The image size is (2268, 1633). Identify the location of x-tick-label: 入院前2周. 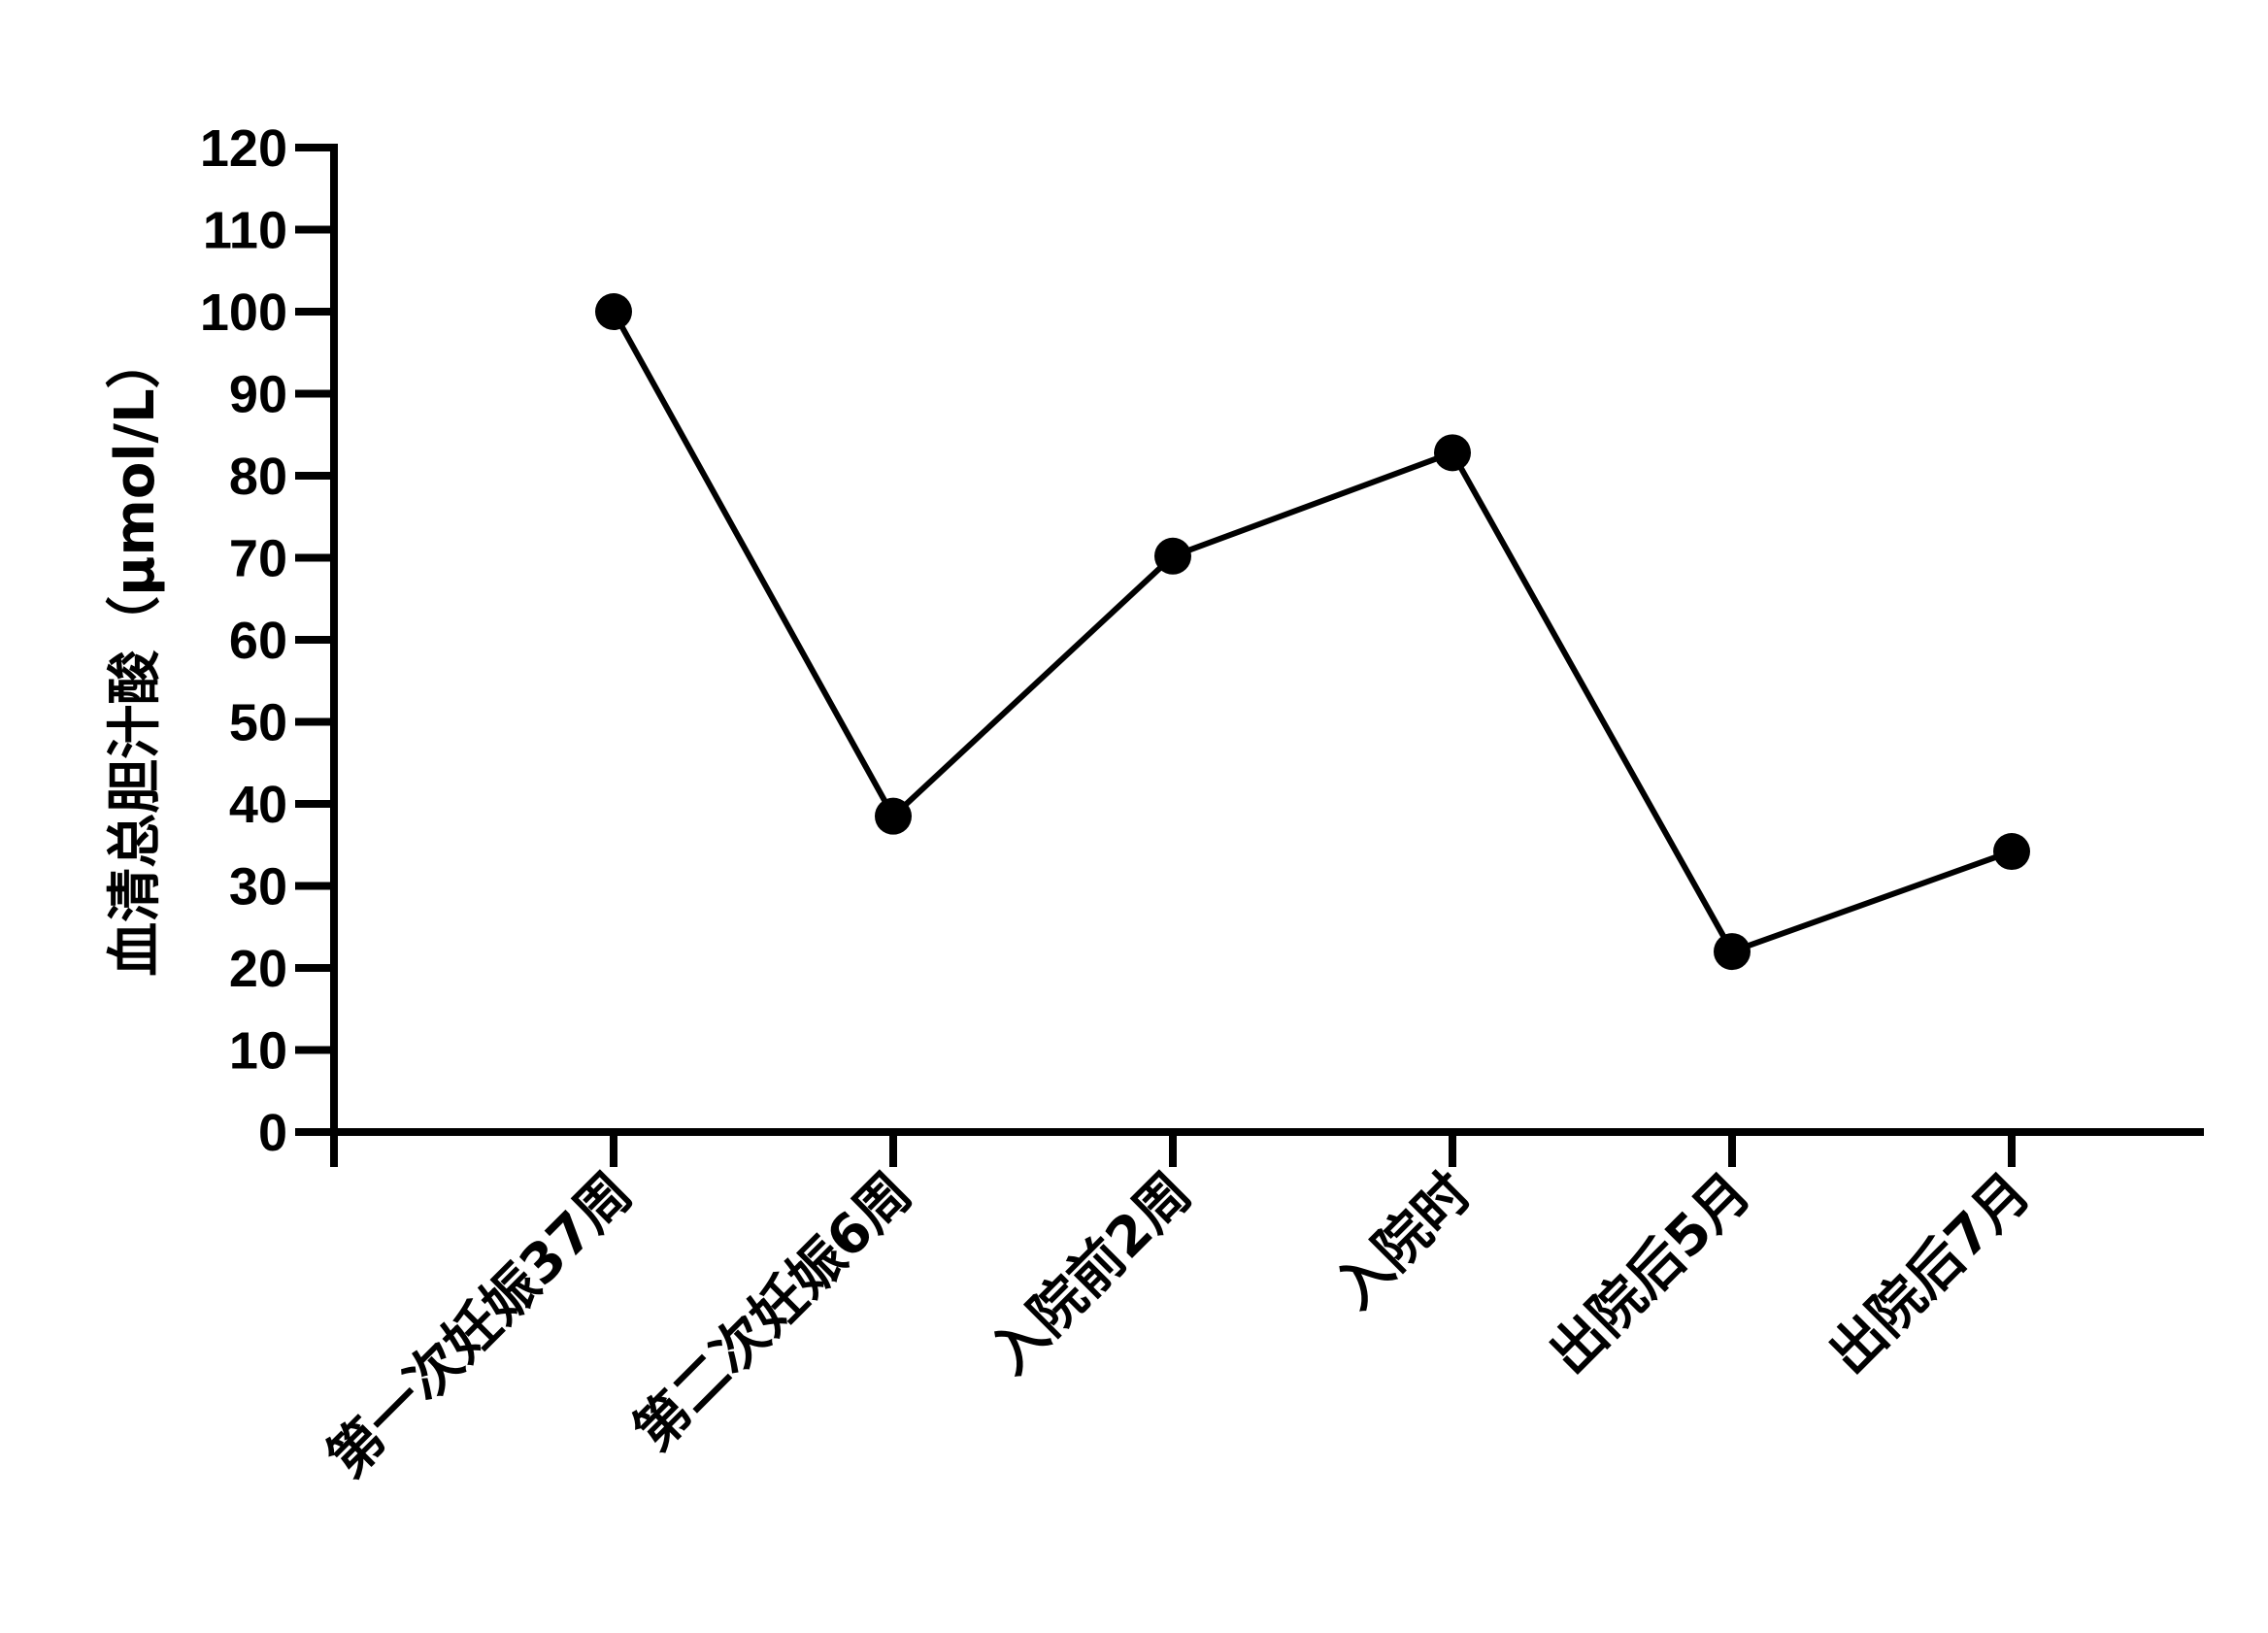
(1091, 1273).